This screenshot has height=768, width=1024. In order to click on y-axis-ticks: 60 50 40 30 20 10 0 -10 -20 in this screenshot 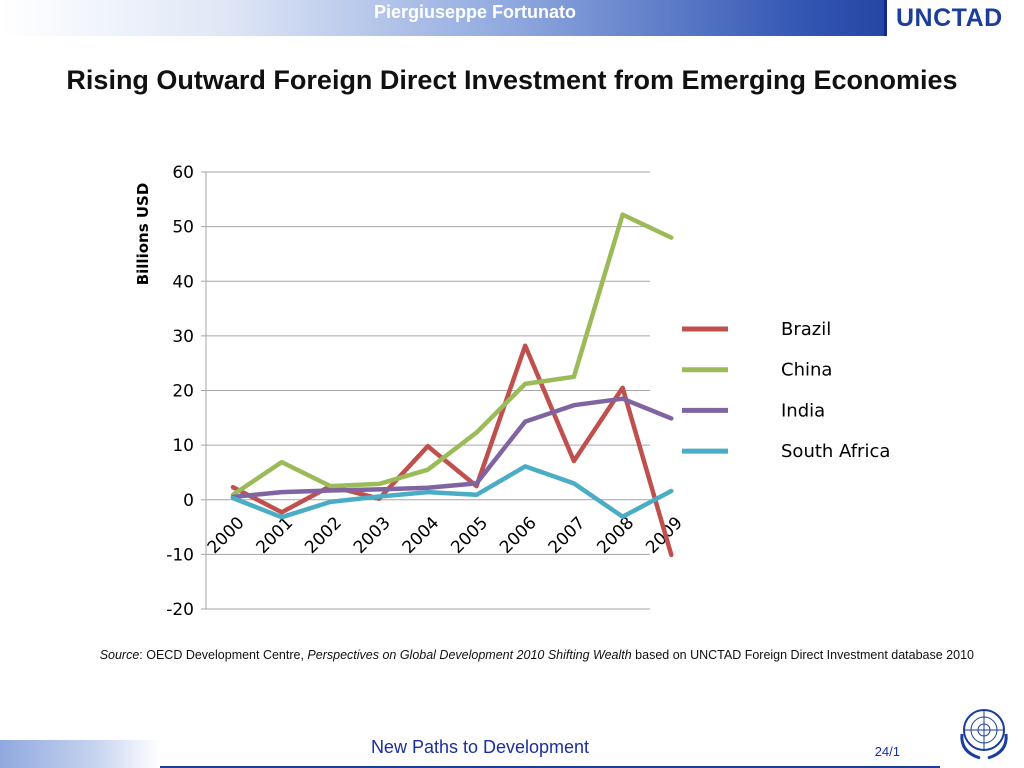, I will do `click(186, 391)`.